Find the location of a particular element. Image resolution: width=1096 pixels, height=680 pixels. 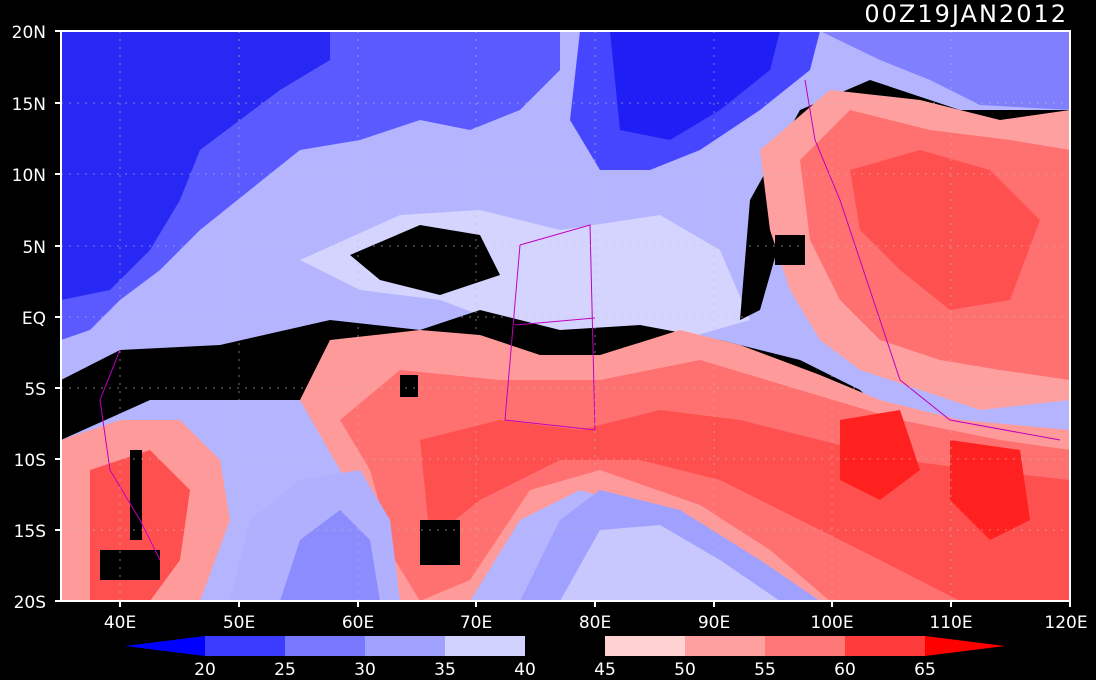

lon-label: 50E is located at coordinates (239, 623).